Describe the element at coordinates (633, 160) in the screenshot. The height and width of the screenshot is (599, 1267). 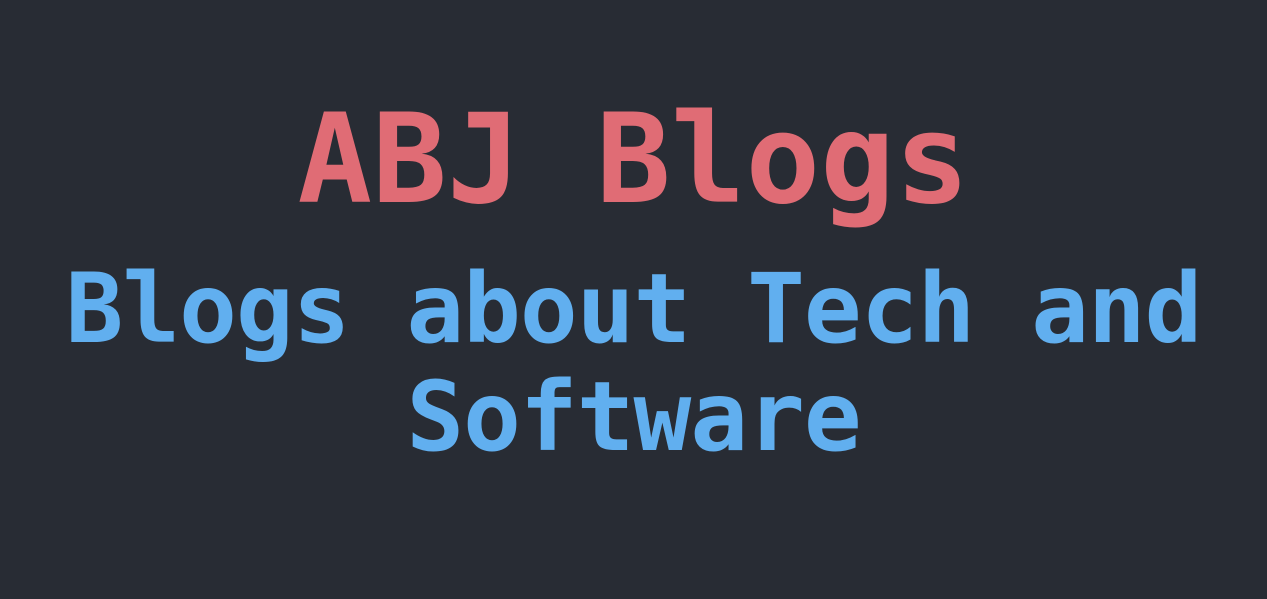
I see `site-title: ABJ Blogs` at that location.